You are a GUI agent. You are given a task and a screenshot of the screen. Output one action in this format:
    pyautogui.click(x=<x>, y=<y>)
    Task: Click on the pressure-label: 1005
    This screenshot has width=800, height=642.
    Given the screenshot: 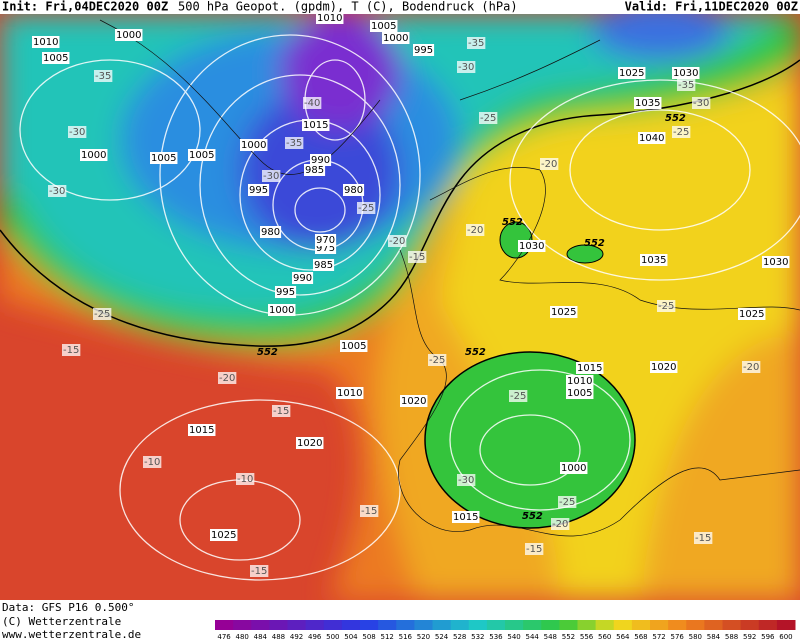 What is the action you would take?
    pyautogui.click(x=354, y=346)
    